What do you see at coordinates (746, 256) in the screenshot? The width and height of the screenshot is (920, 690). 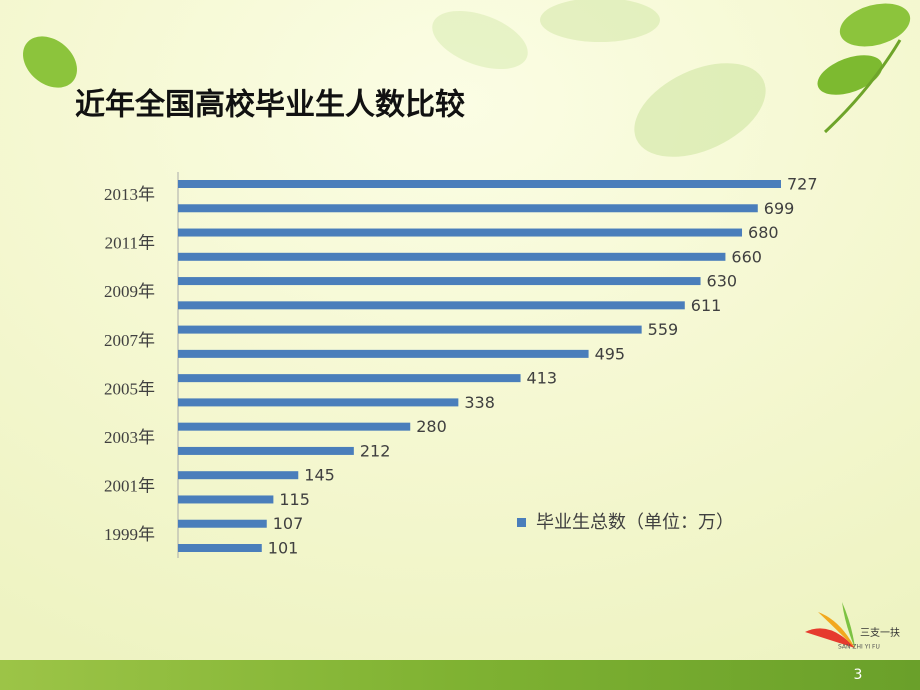 I see `value-label: 660` at bounding box center [746, 256].